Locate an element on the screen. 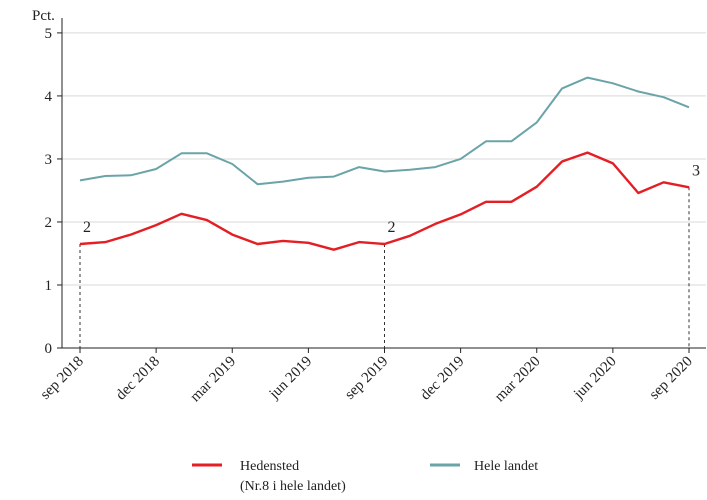  x-tick-label-4: sep 2019 is located at coordinates (366, 378).